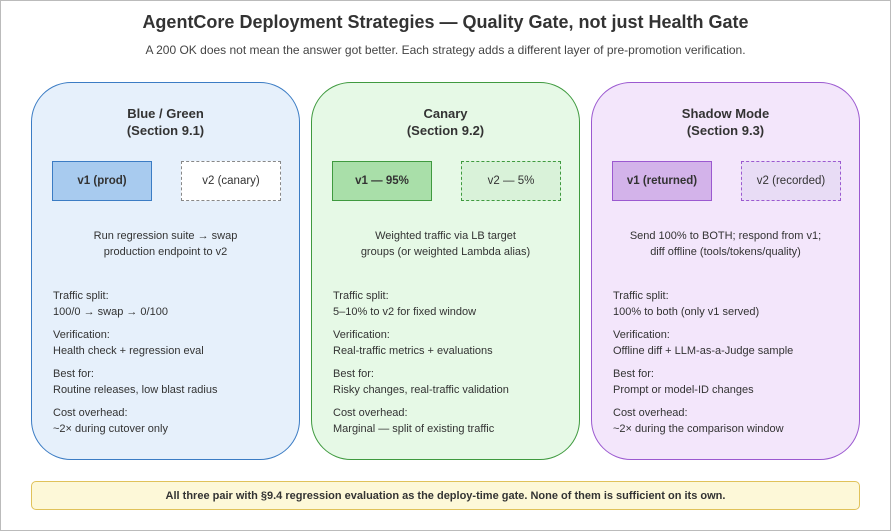 The image size is (891, 531). Describe the element at coordinates (405, 312) in the screenshot. I see `detail-value: 5–10% to v2 for fixed window` at that location.